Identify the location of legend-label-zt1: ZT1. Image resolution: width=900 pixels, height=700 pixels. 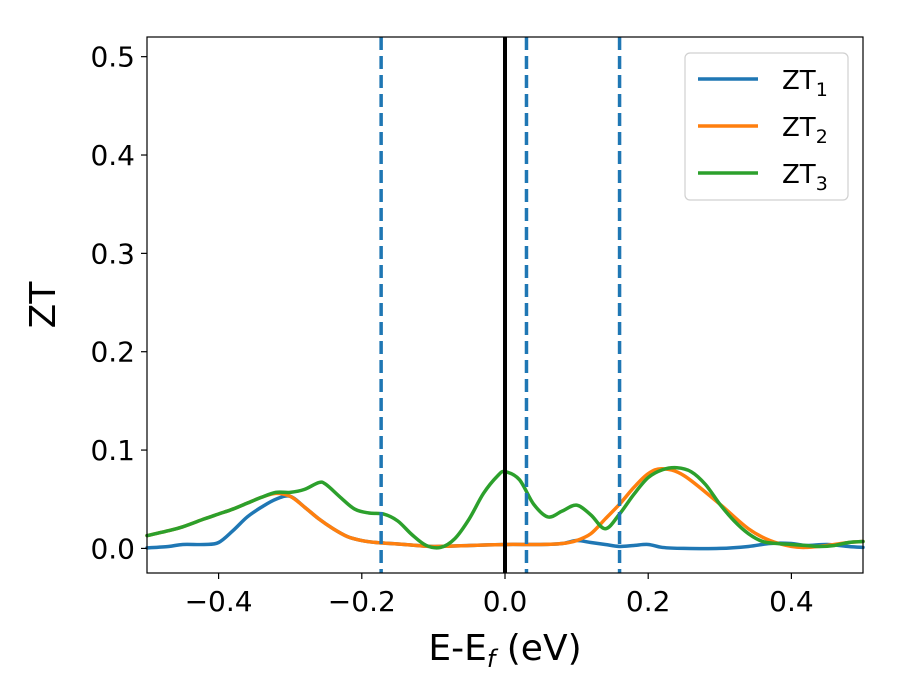
(805, 83).